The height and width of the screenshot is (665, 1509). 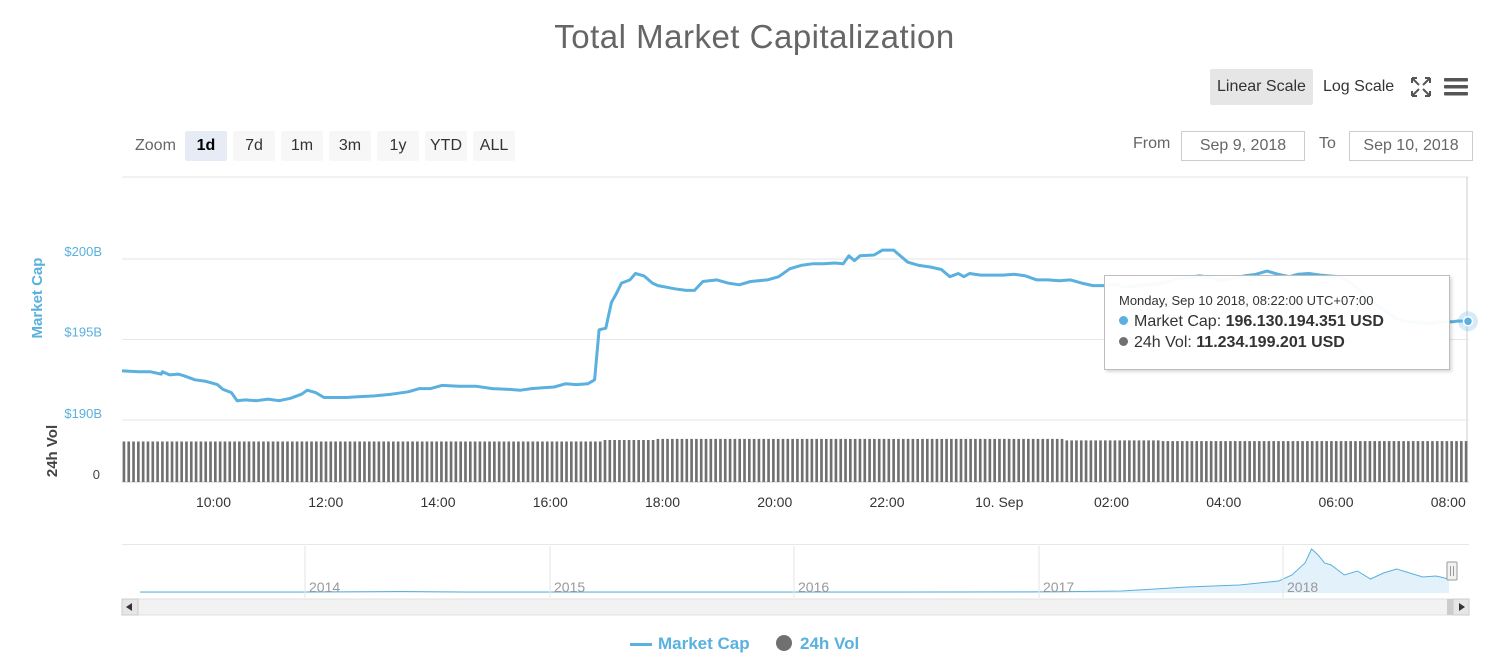 I want to click on x-tick-label: 08:00, so click(x=1448, y=502).